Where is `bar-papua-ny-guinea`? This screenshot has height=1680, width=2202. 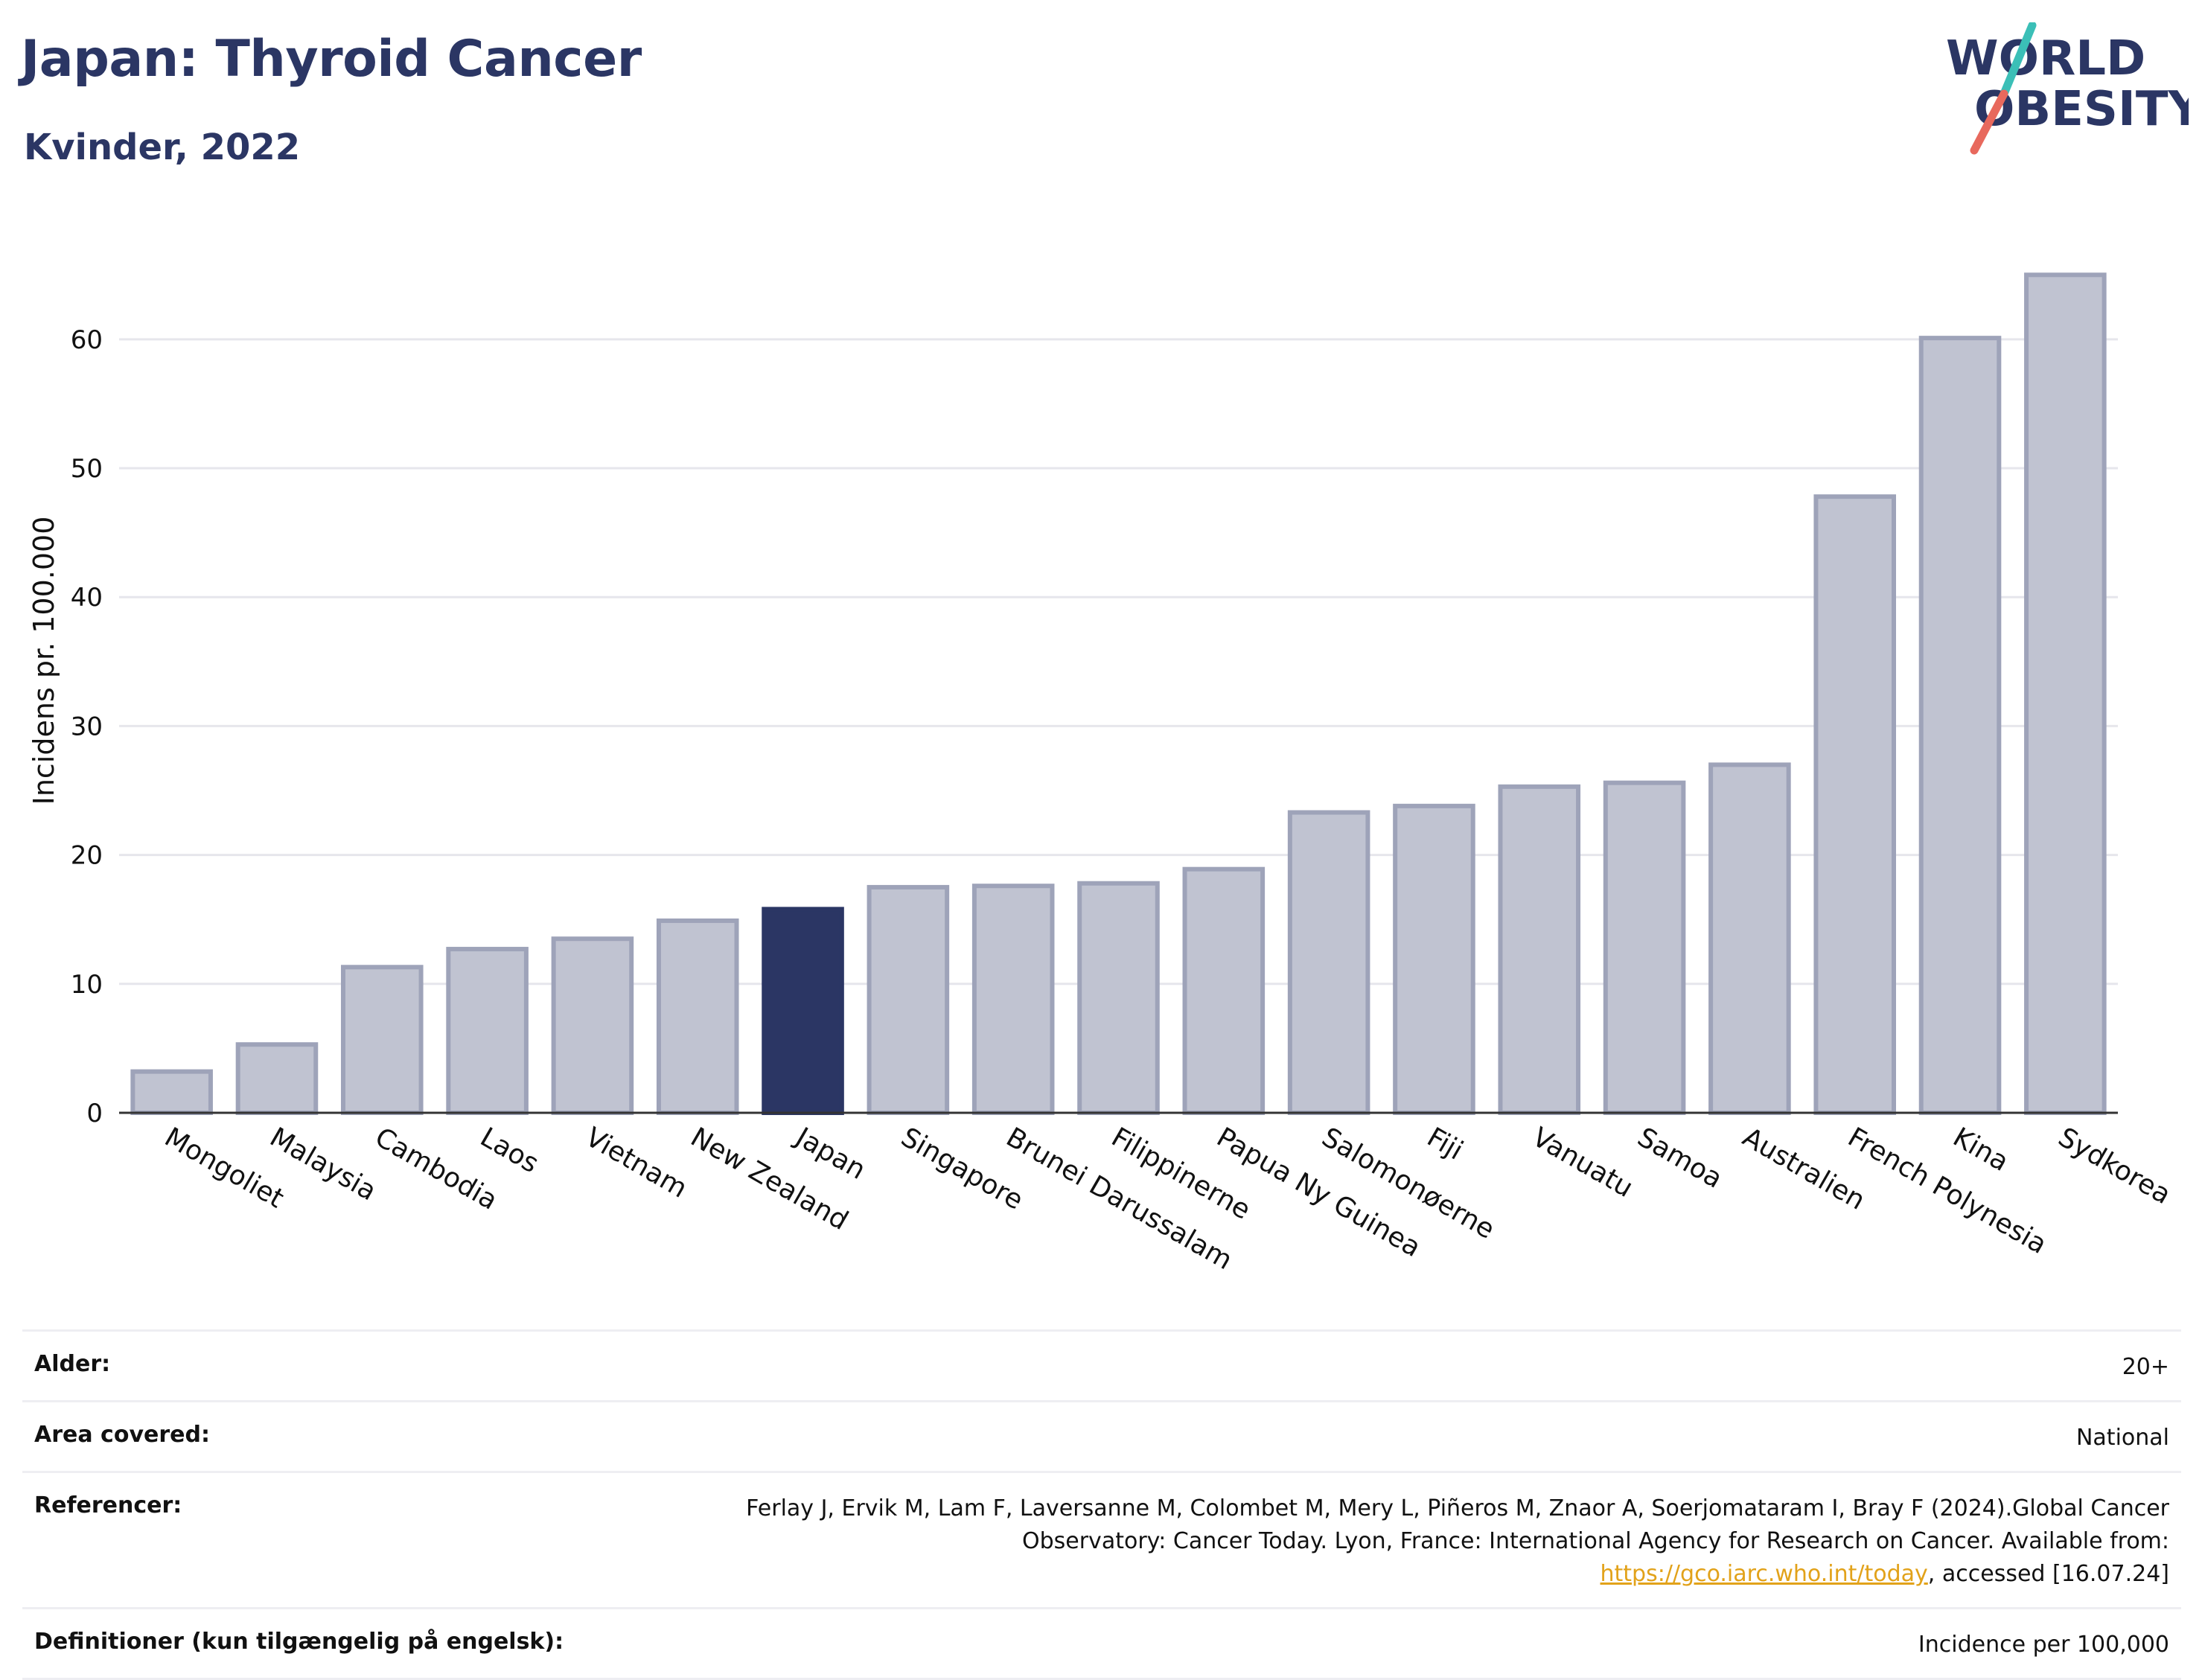 bar-papua-ny-guinea is located at coordinates (1224, 991).